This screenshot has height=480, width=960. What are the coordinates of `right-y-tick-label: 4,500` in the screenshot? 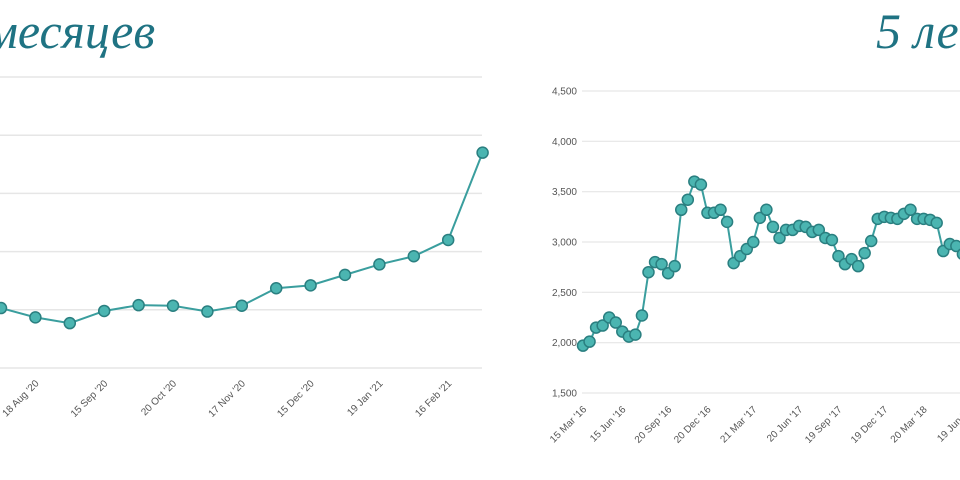 It's located at (564, 92).